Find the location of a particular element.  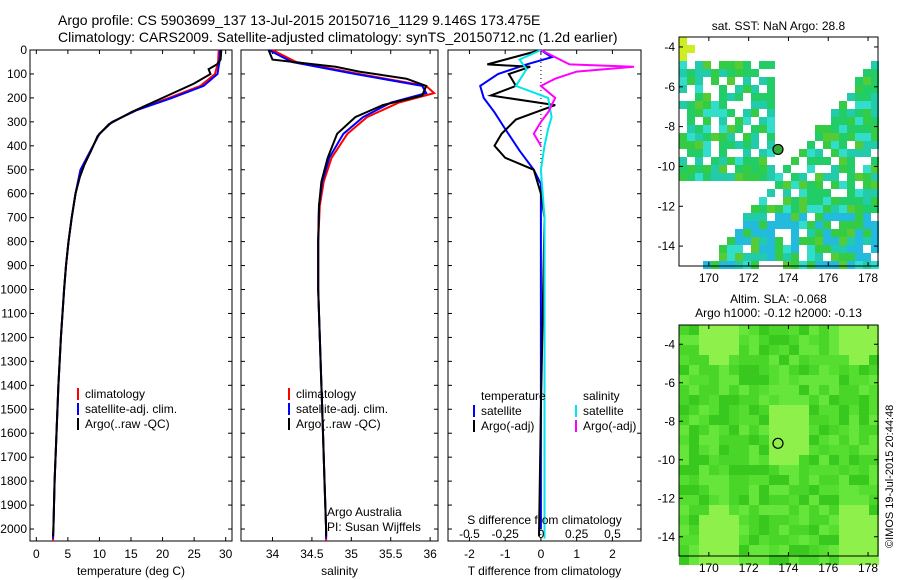

legend-label: Argo(-adj) is located at coordinates (609, 426).